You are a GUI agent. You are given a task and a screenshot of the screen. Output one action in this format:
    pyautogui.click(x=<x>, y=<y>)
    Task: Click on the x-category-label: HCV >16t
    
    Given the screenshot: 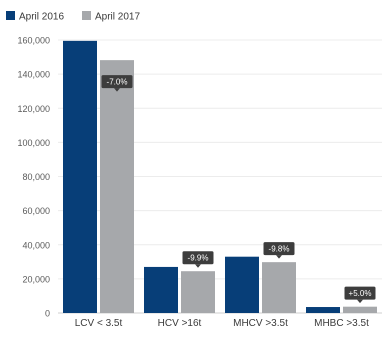 What is the action you would take?
    pyautogui.click(x=180, y=323)
    